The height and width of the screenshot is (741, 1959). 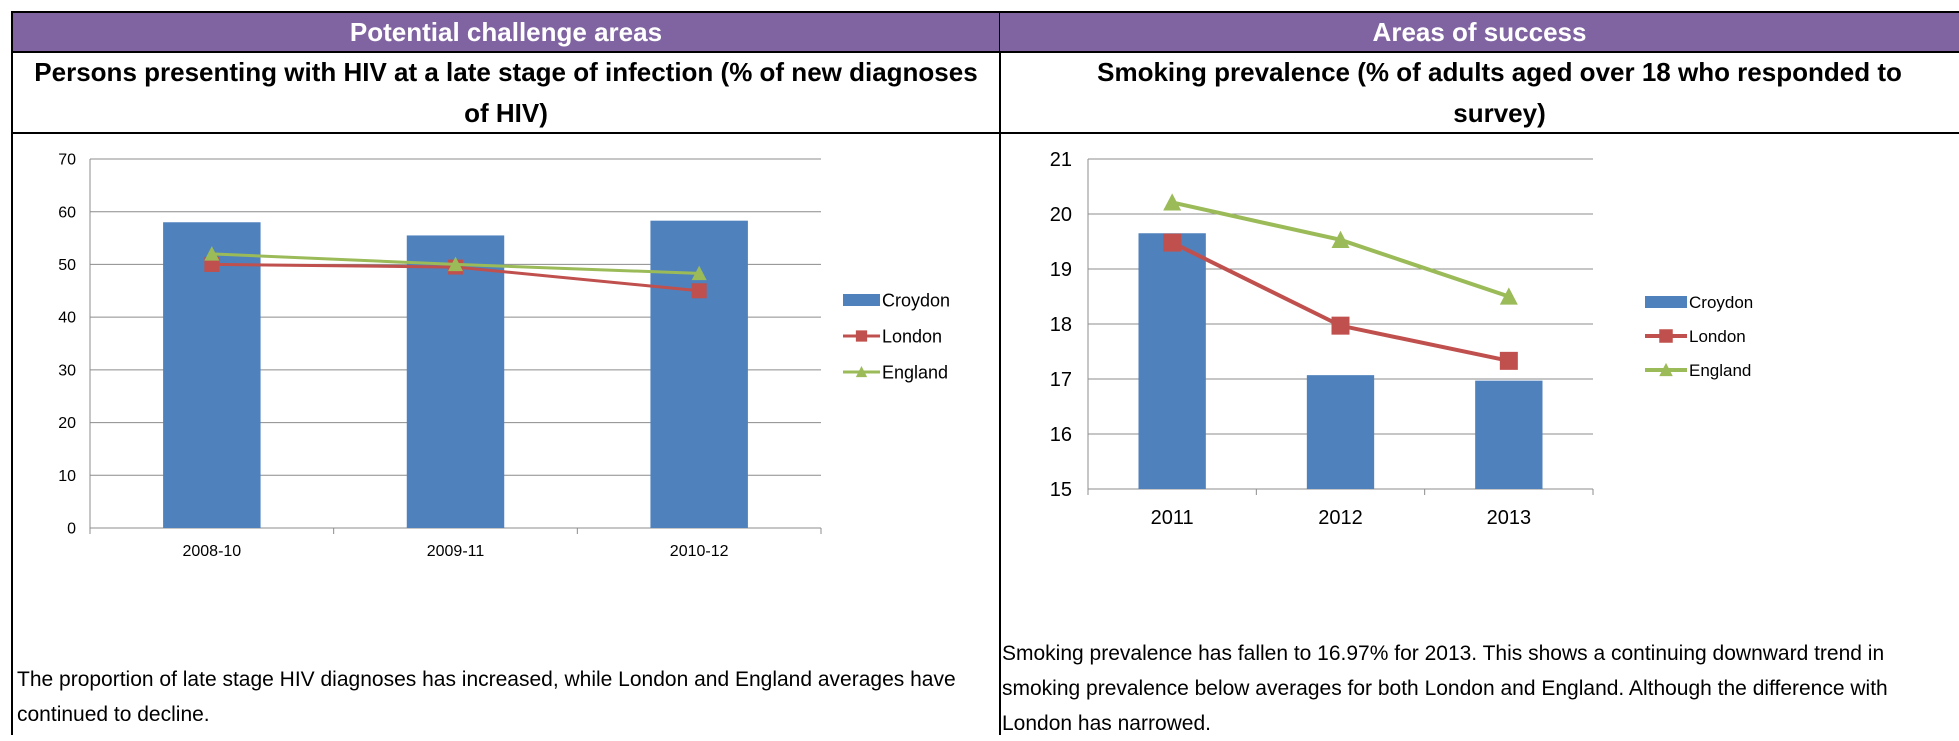 What do you see at coordinates (1061, 435) in the screenshot?
I see `y-tick-label: 16` at bounding box center [1061, 435].